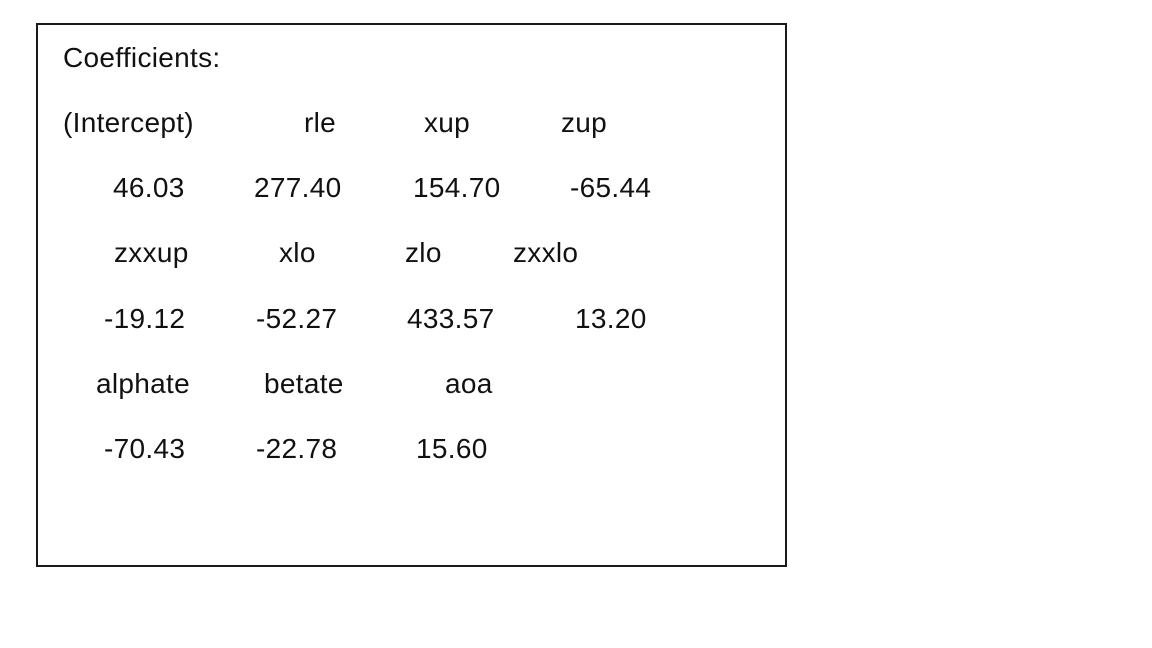 This screenshot has height=648, width=1152. What do you see at coordinates (297, 448) in the screenshot?
I see `coef-value-betate: -22.78` at bounding box center [297, 448].